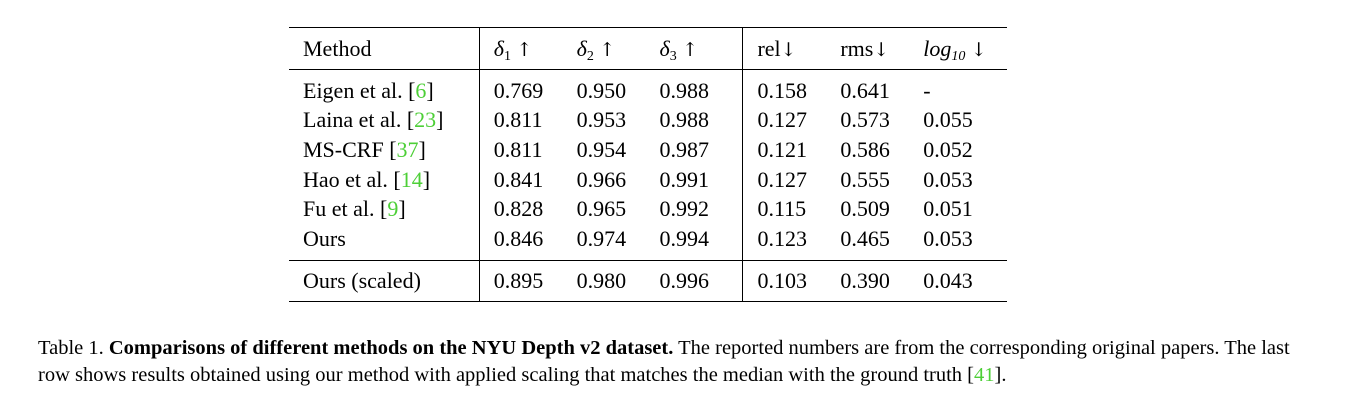 This screenshot has width=1350, height=414. I want to click on cell-rms: 0.390, so click(882, 280).